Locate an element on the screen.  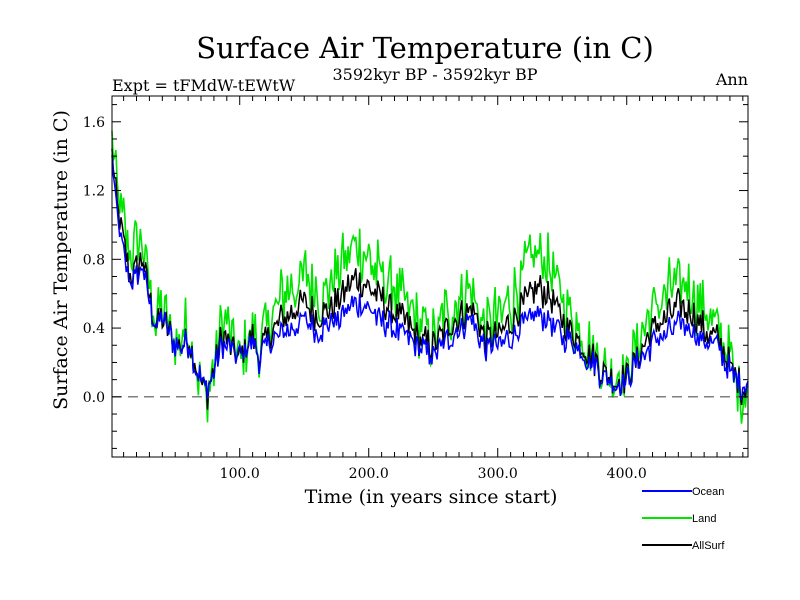
chart-subtitle-left: Expt = tFMdW-tEWtW is located at coordinates (204, 85).